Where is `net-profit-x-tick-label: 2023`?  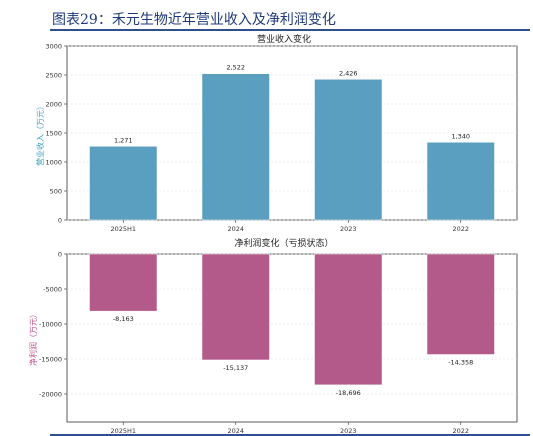
net-profit-x-tick-label: 2023 is located at coordinates (348, 431).